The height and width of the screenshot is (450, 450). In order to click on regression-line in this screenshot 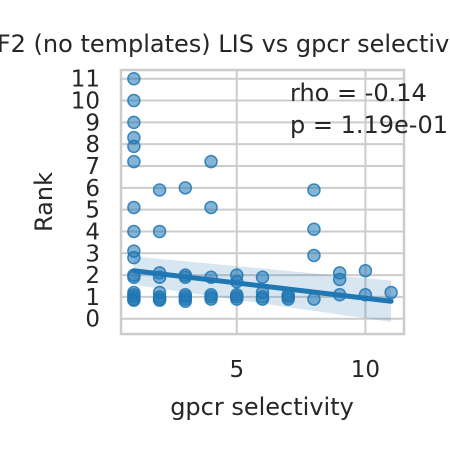, I will do `click(262, 286)`.